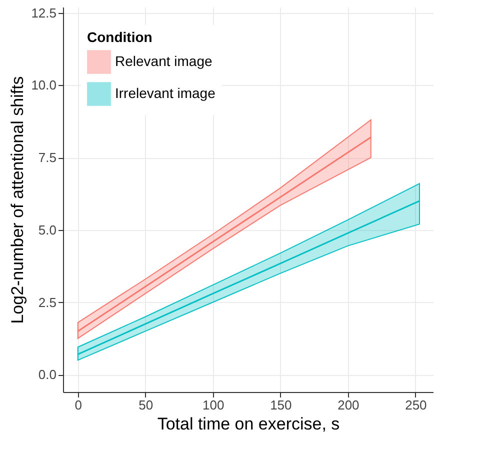 The image size is (486, 455). Describe the element at coordinates (163, 61) in the screenshot. I see `legend-label: Relevant image` at that location.